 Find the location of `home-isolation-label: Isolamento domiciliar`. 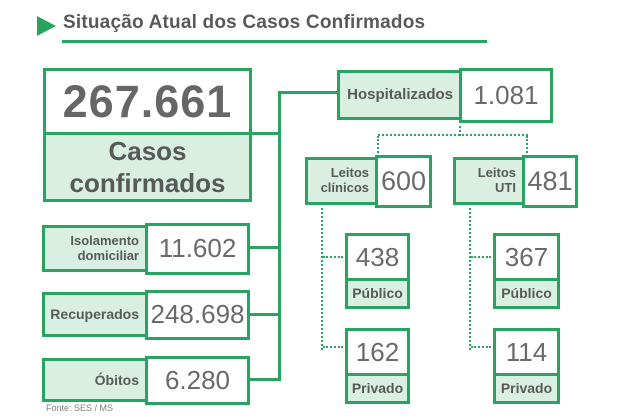

home-isolation-label: Isolamento domiciliar is located at coordinates (95, 248).